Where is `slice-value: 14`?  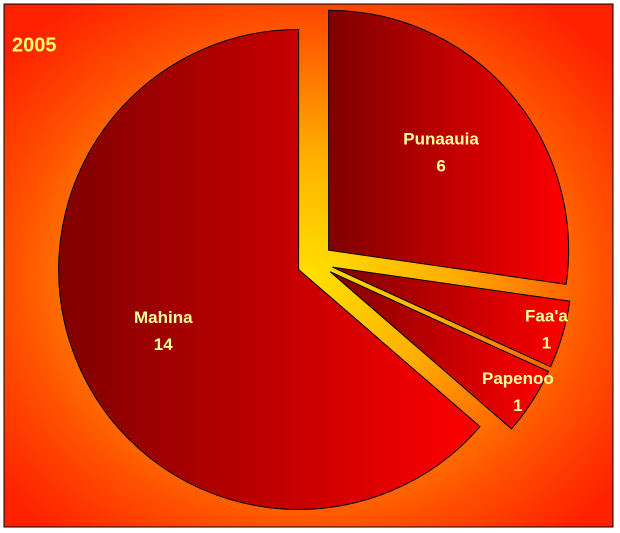 slice-value: 14 is located at coordinates (163, 344).